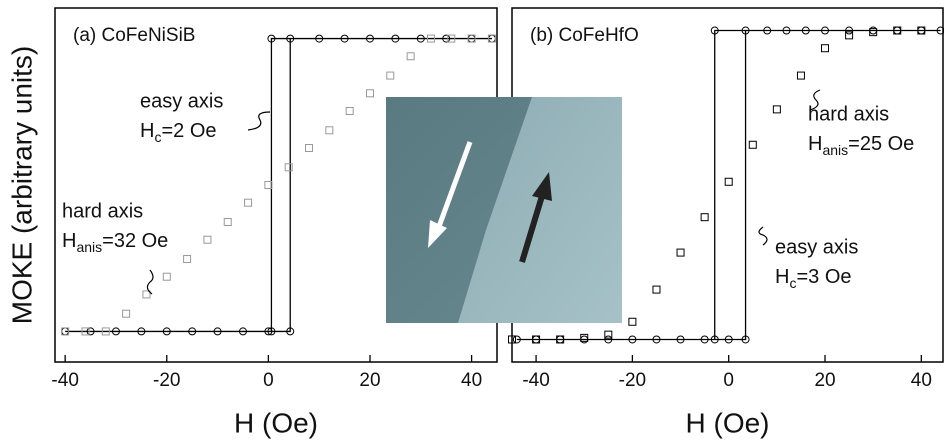 The image size is (944, 447). I want to click on annotation-value: Hc=2 Oe, so click(178, 132).